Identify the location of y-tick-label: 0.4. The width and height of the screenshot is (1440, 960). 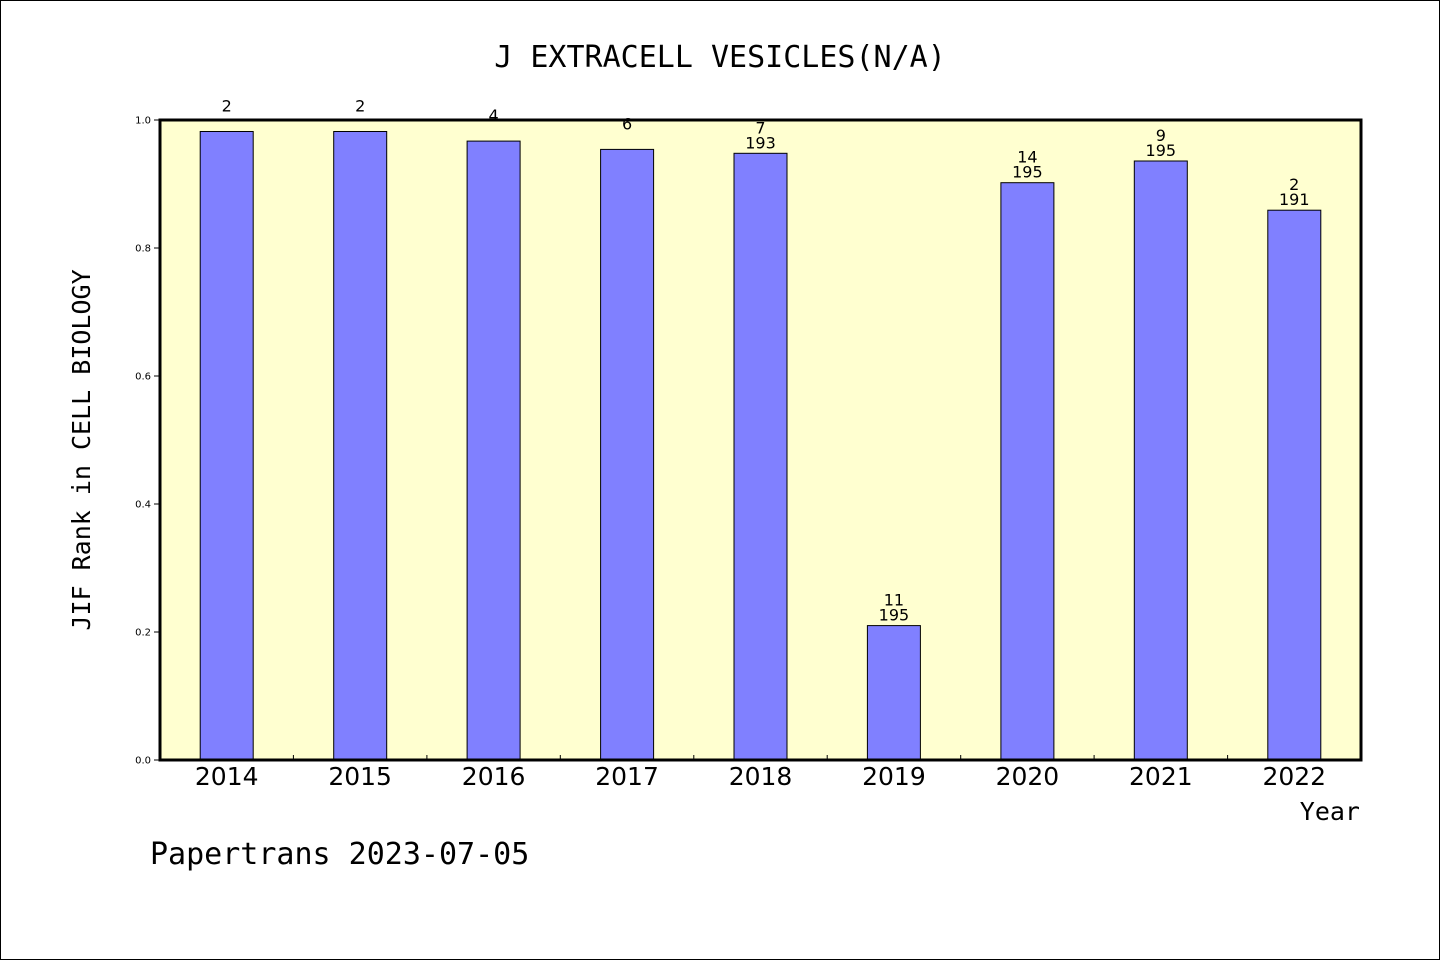
(143, 505).